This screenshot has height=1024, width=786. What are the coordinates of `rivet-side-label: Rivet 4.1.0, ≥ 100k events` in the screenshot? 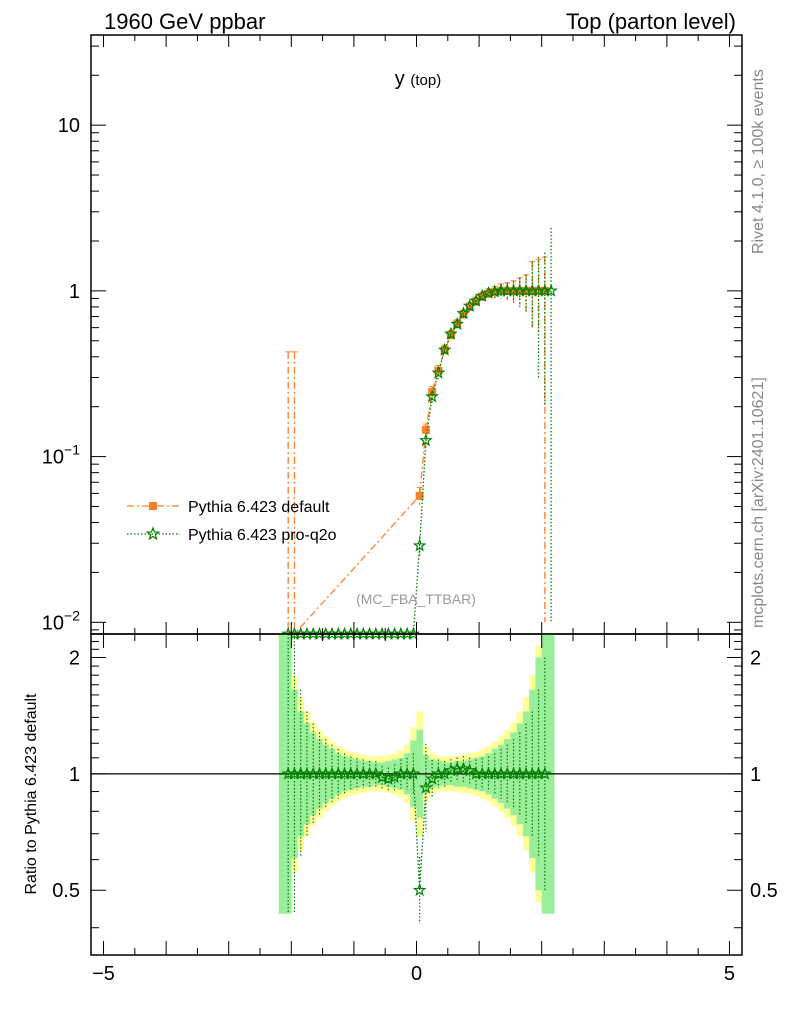 It's located at (758, 161).